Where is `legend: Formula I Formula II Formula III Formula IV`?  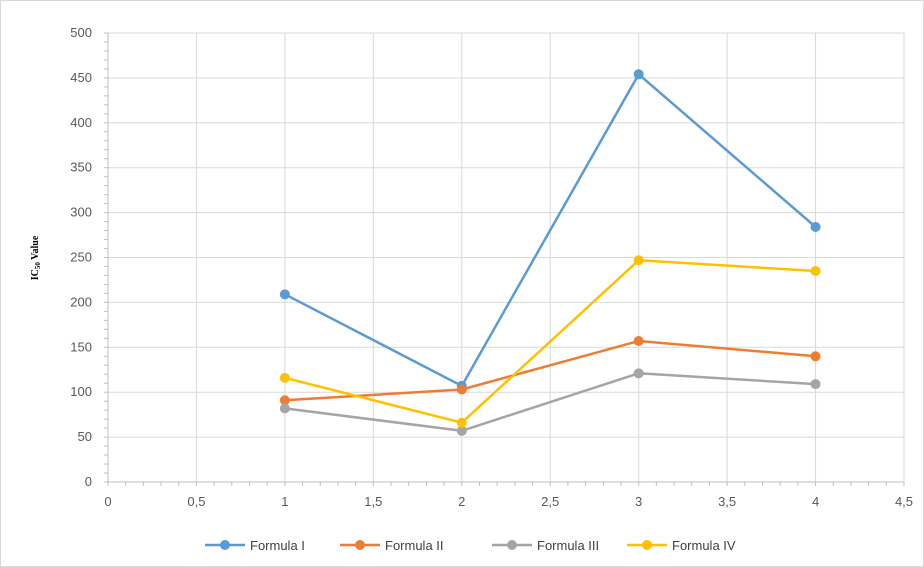
legend: Formula I Formula II Formula III Formula IV is located at coordinates (470, 545).